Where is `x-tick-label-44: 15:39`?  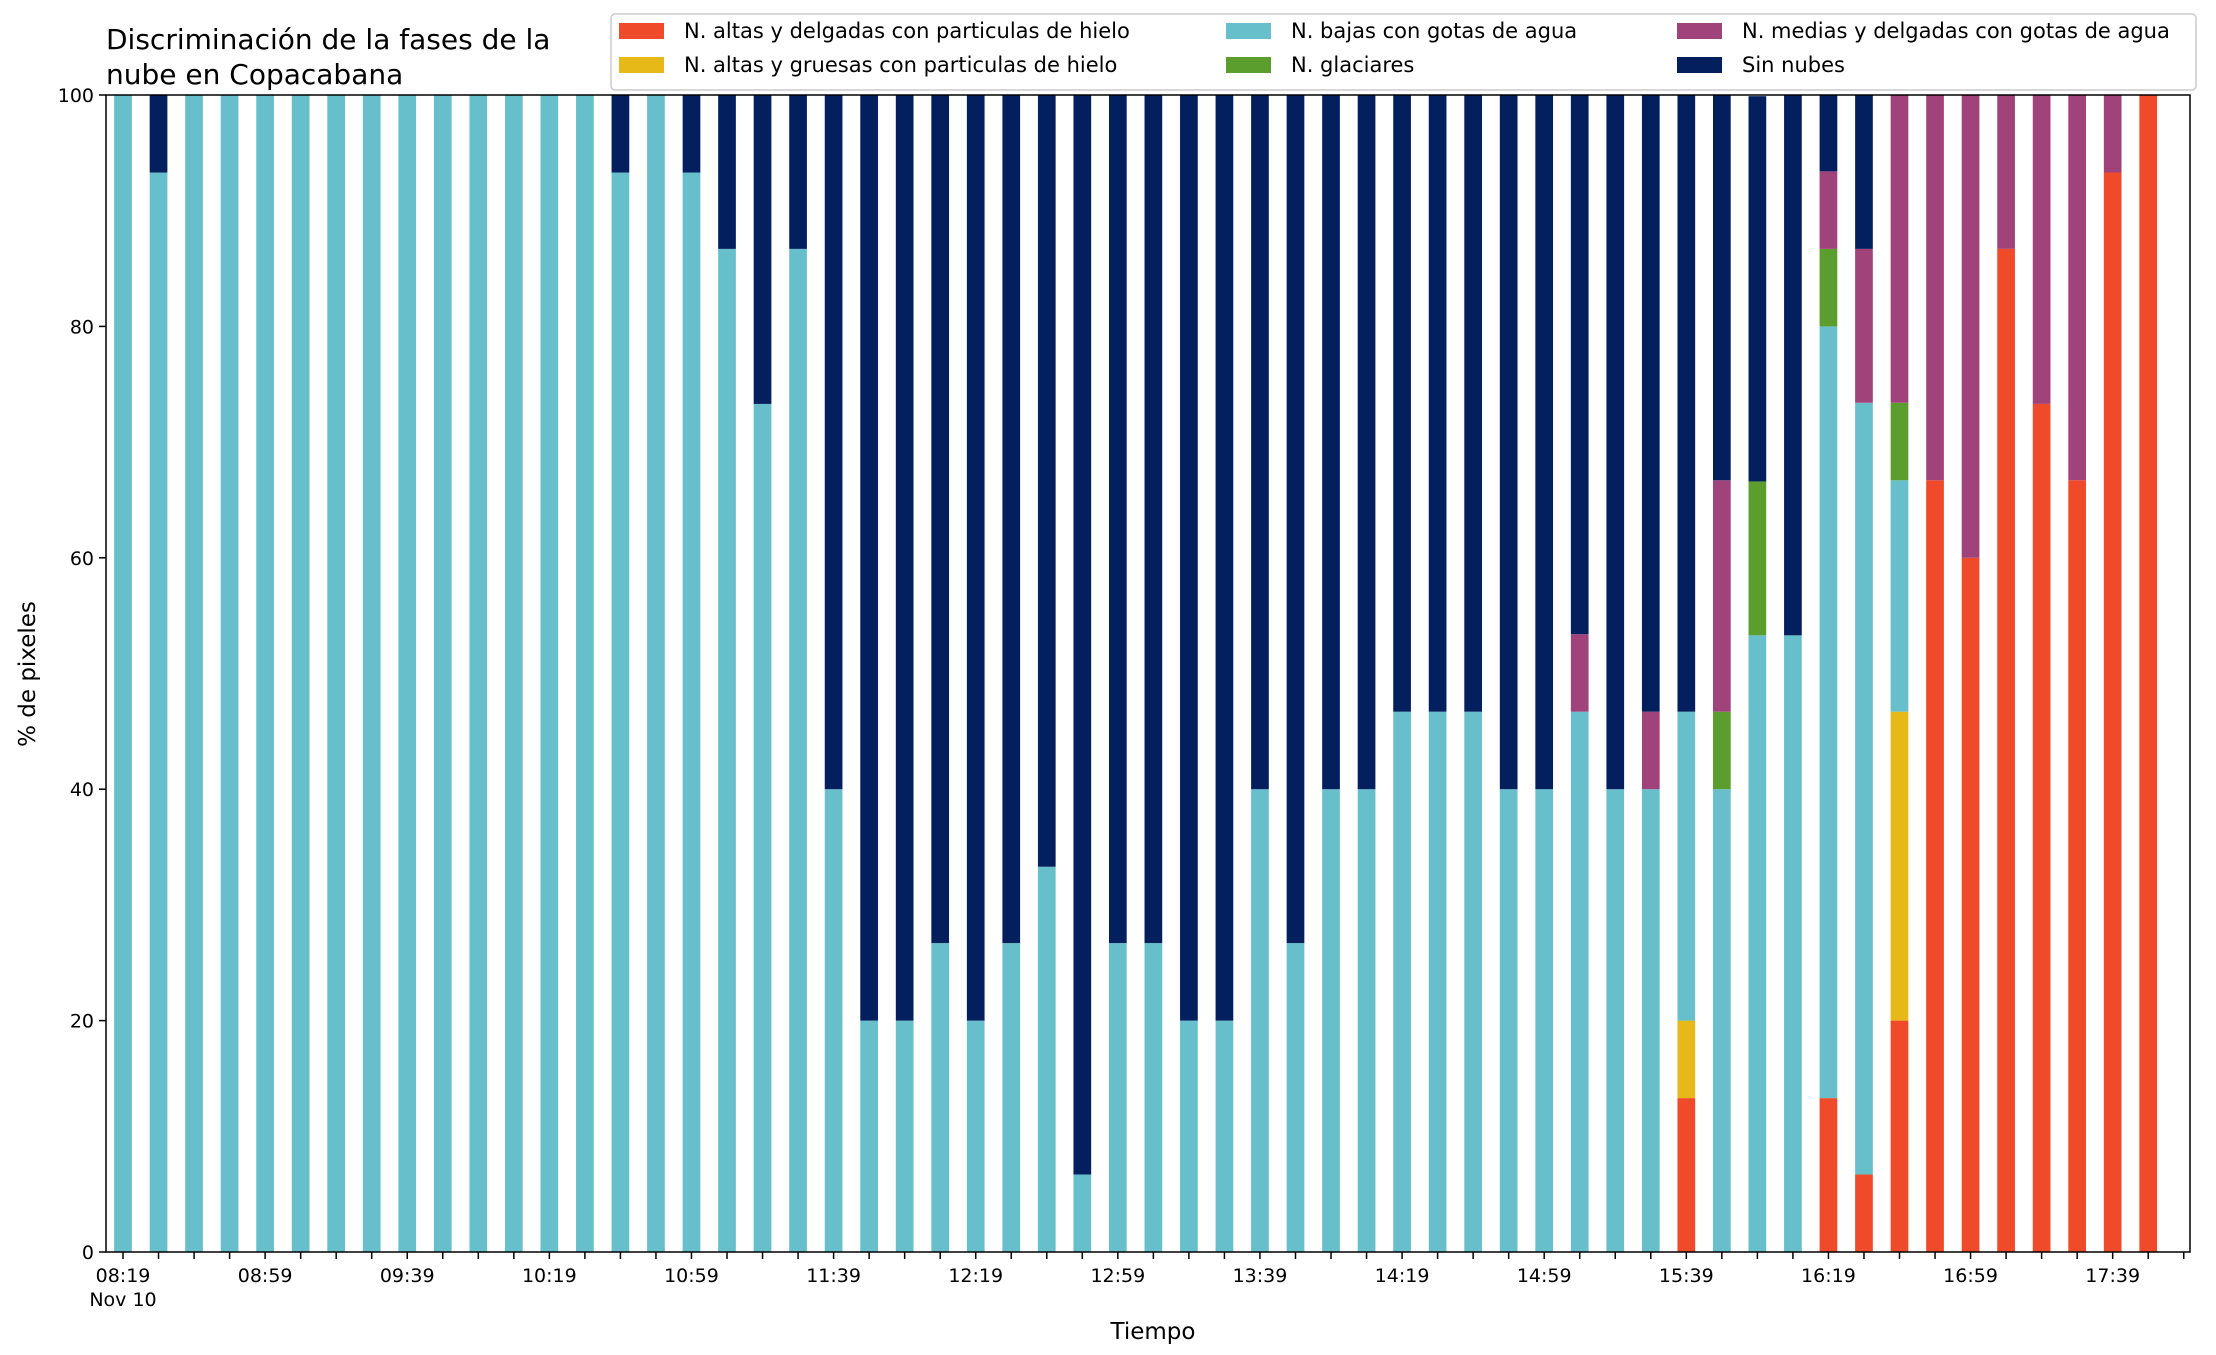
x-tick-label-44: 15:39 is located at coordinates (1686, 1276).